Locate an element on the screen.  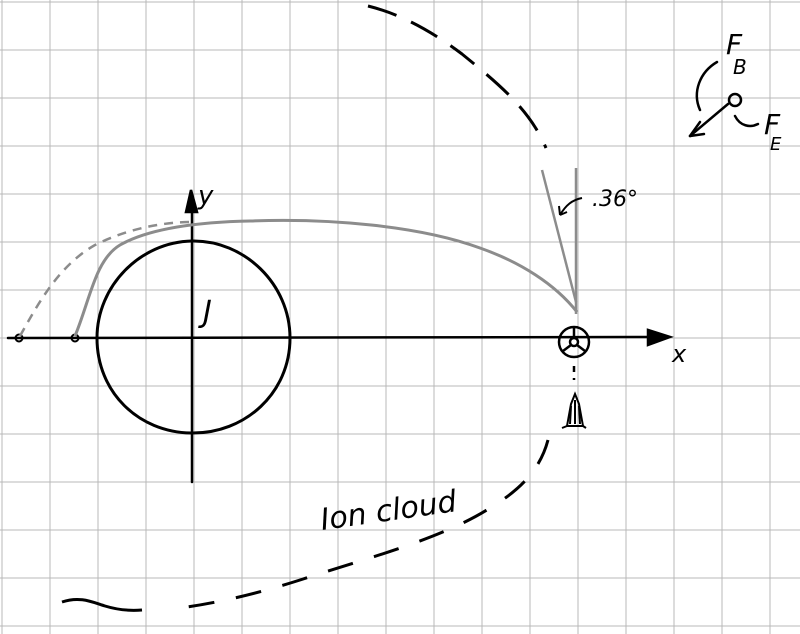
angle-arc-arrow is located at coordinates (563, 210).